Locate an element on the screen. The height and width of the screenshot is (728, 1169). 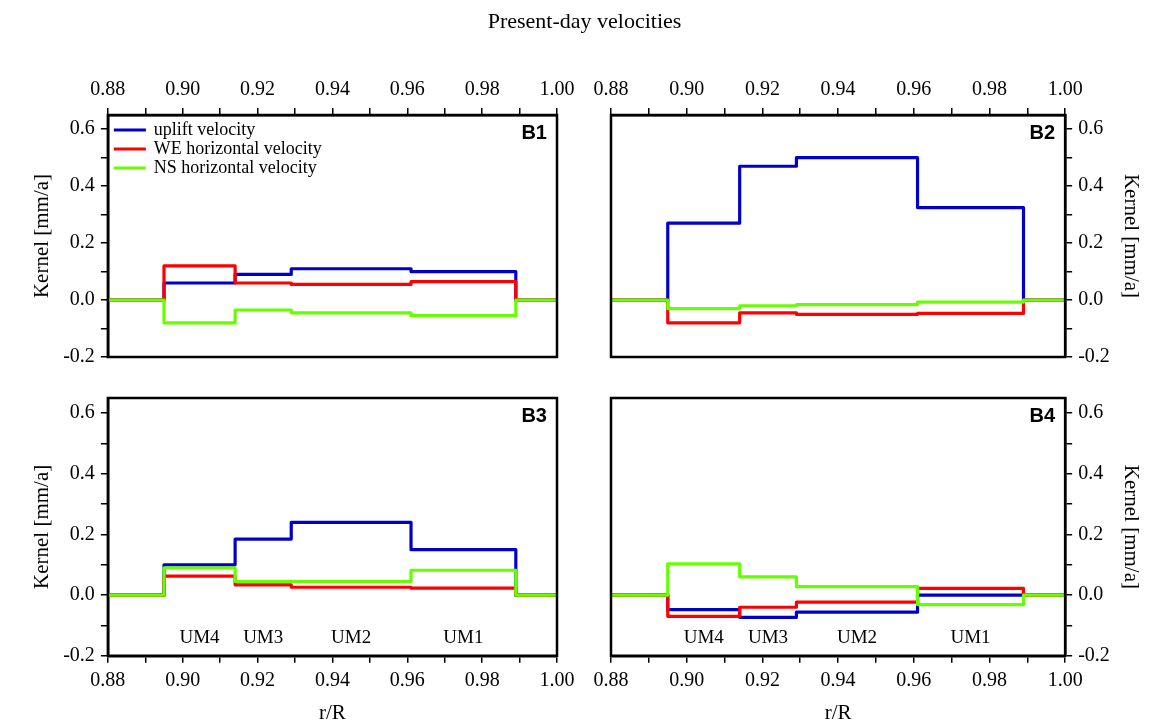
chart-title: B4 is located at coordinates (1043, 414).